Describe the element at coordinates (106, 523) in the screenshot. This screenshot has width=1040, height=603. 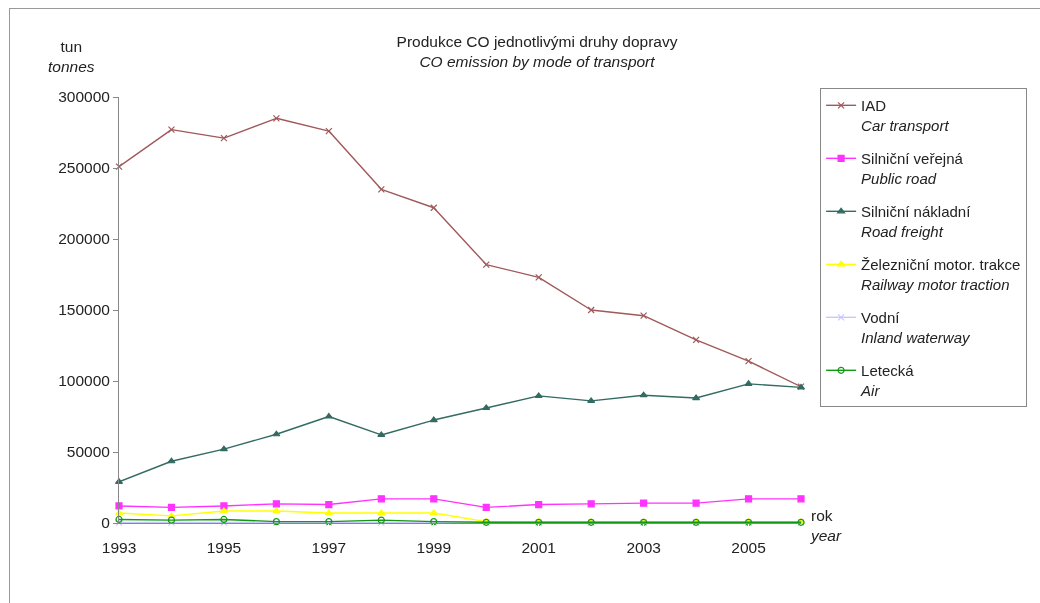
I see `y-tick-label: 0` at that location.